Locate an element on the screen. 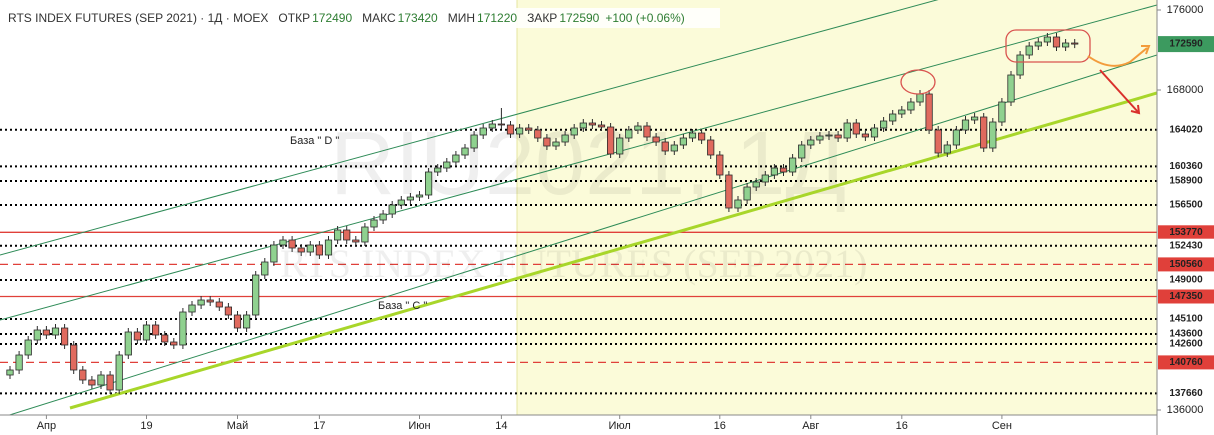  ohlc-label: ОТКР is located at coordinates (294, 18).